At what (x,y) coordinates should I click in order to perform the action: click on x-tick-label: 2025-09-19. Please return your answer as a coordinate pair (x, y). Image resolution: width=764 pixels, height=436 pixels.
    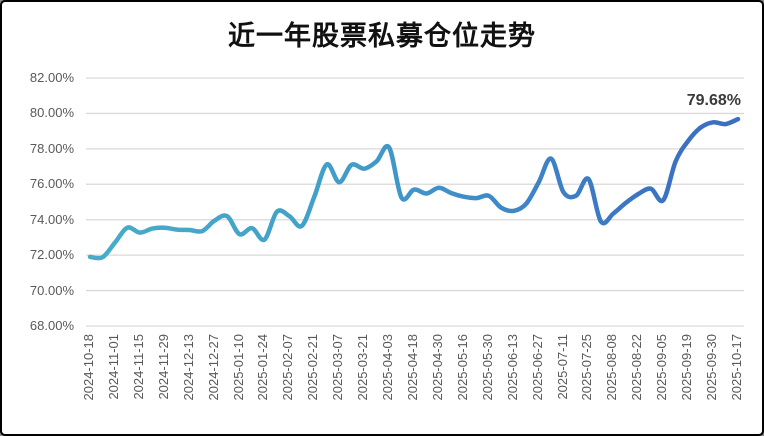
    Looking at the image, I should click on (687, 367).